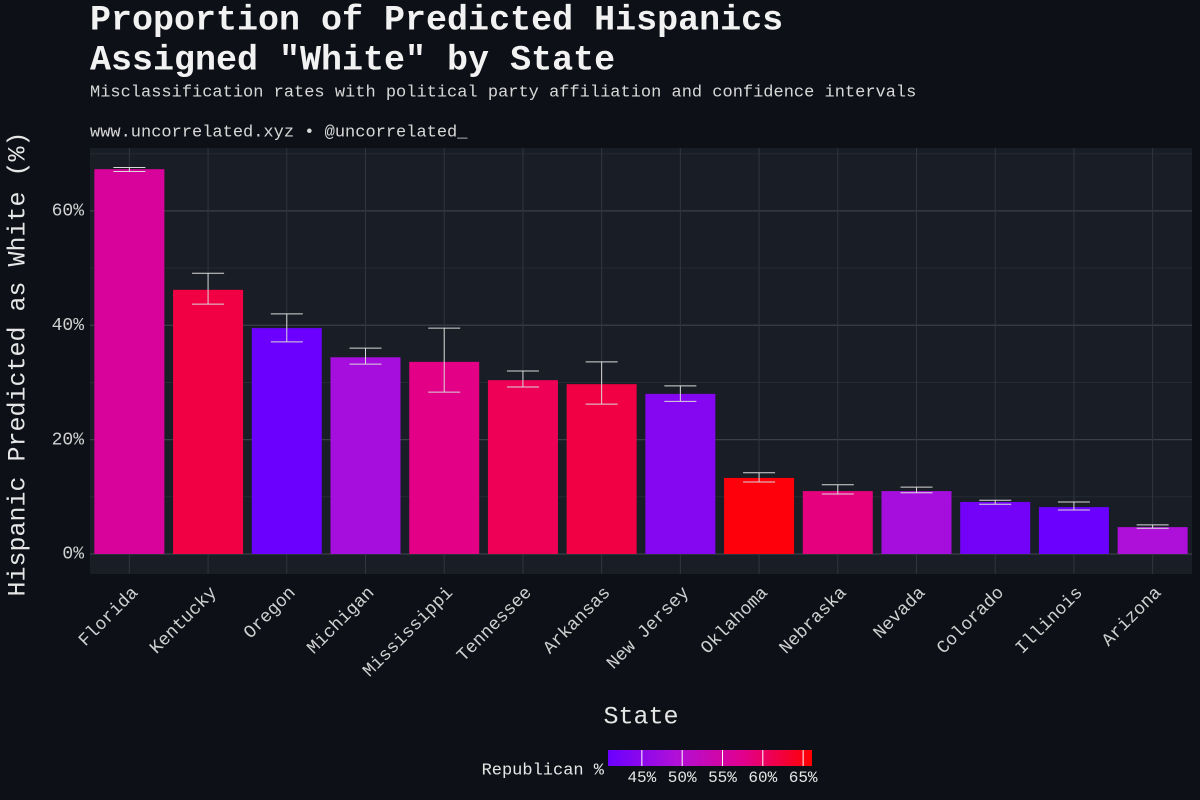 This screenshot has width=1200, height=800. What do you see at coordinates (682, 778) in the screenshot?
I see `colorbar-tick-label: 50%` at bounding box center [682, 778].